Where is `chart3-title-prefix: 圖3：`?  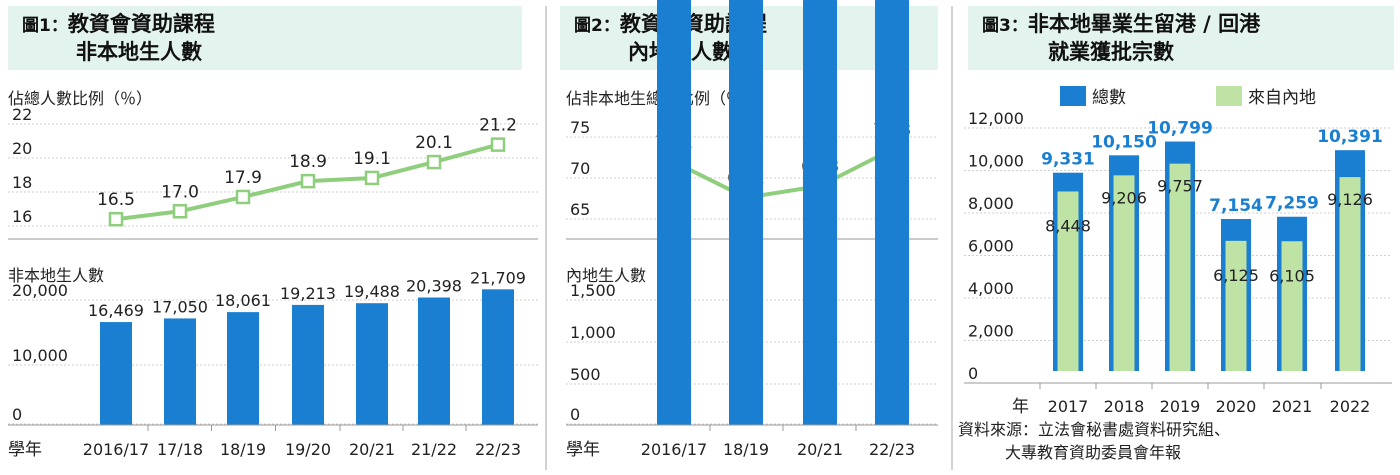
chart3-title-prefix: 圖3： is located at coordinates (1005, 26).